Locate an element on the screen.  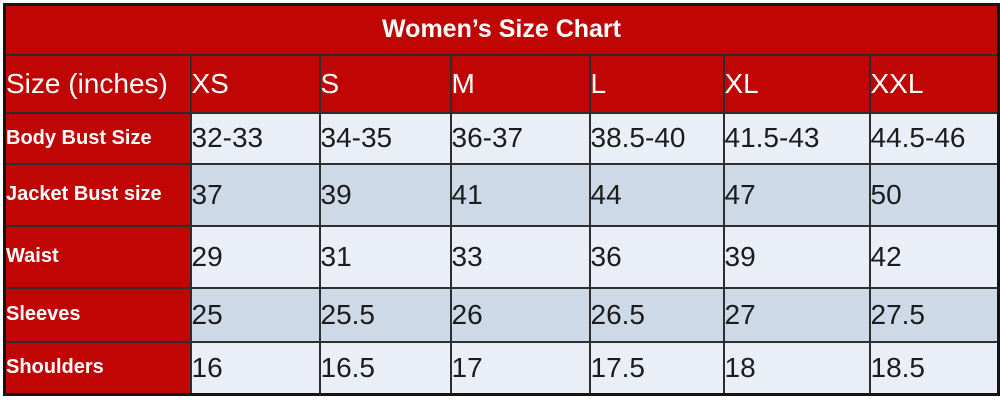
header-cell-xs: XS is located at coordinates (255, 83).